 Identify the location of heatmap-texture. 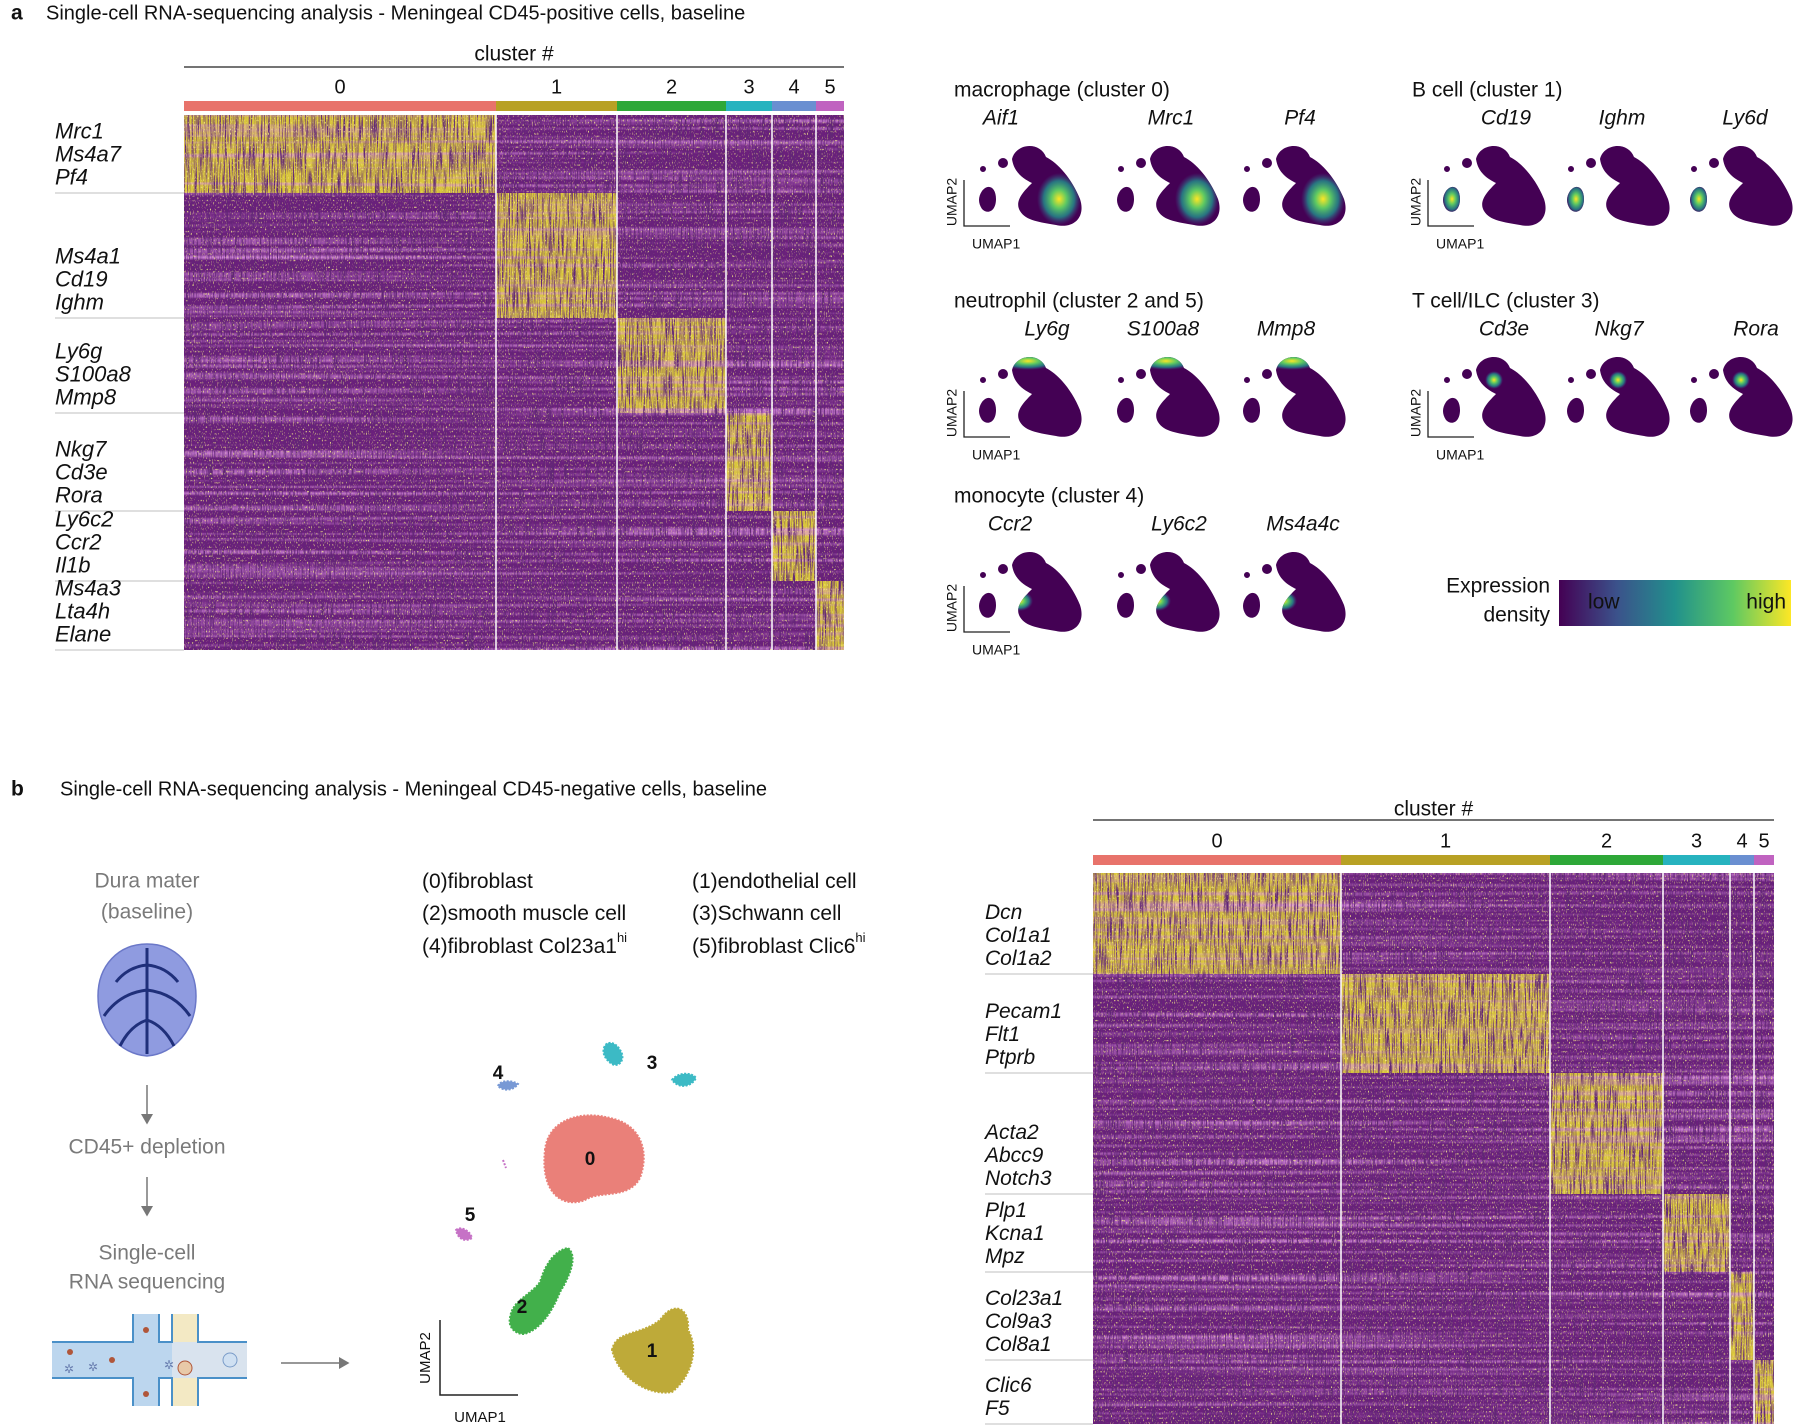
(1433, 1148).